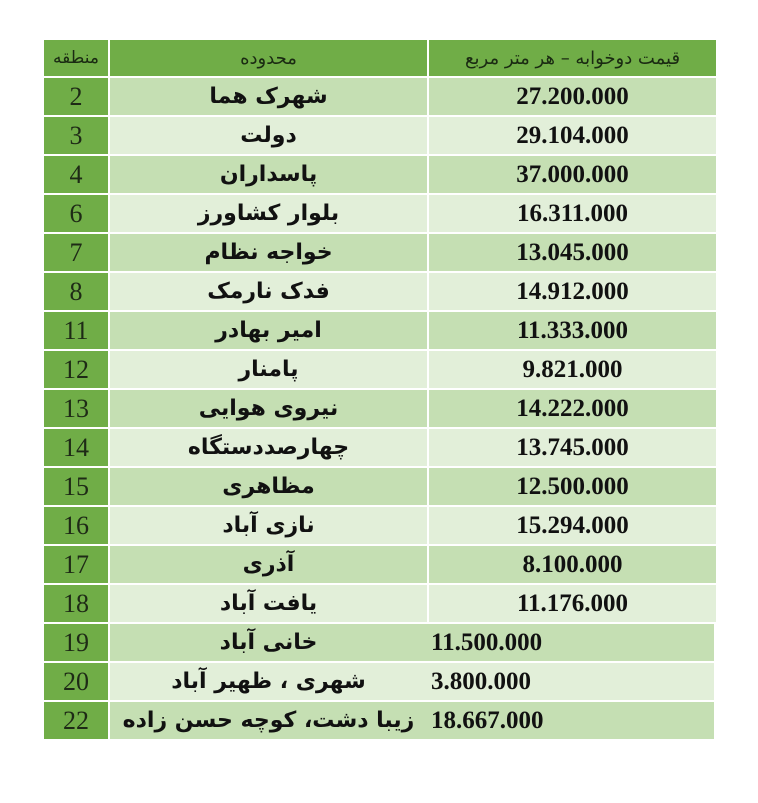 This screenshot has height=803, width=758. I want to click on district-cell: 11, so click(76, 330).